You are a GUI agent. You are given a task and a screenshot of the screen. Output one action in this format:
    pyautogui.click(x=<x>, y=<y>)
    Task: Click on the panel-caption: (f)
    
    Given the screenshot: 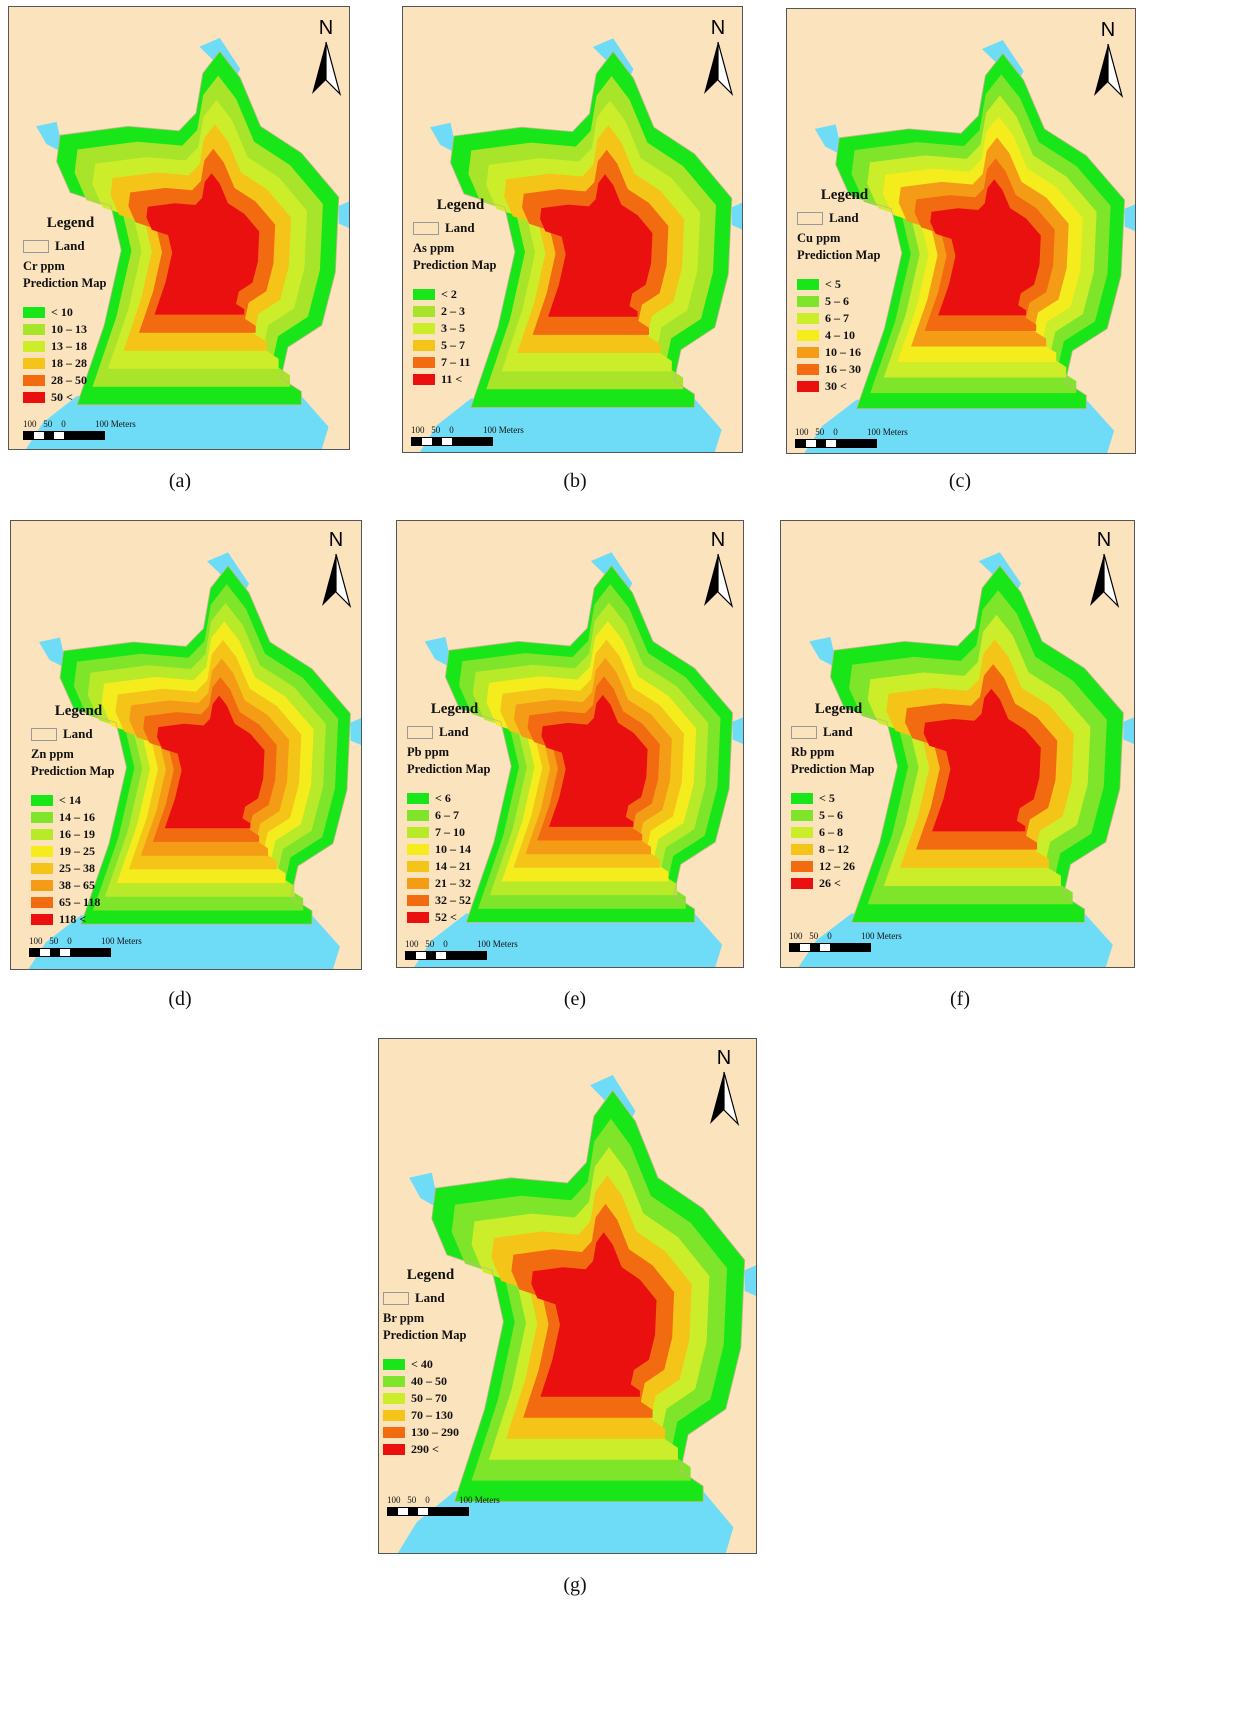 What is the action you would take?
    pyautogui.click(x=960, y=999)
    